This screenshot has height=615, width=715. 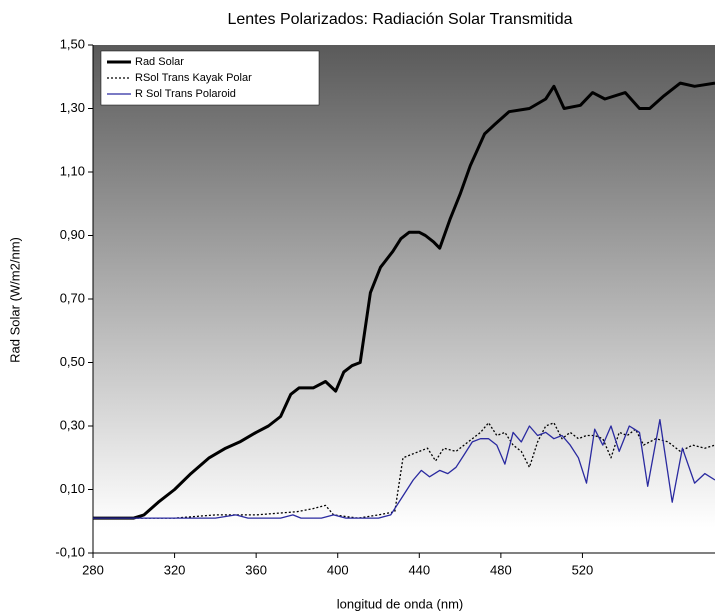 I want to click on x-tick-label: 320, so click(x=175, y=569).